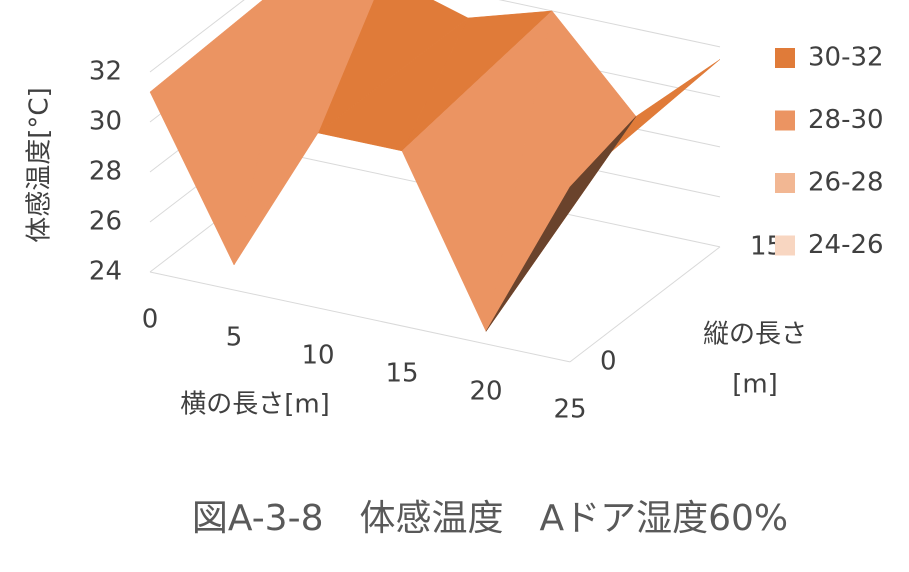 Image resolution: width=909 pixels, height=572 pixels. What do you see at coordinates (234, 337) in the screenshot?
I see `x-tick-label: 5` at bounding box center [234, 337].